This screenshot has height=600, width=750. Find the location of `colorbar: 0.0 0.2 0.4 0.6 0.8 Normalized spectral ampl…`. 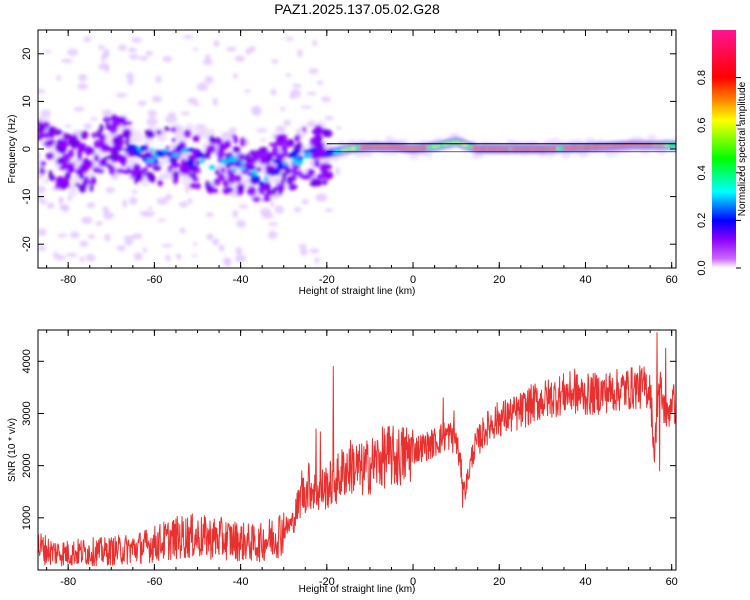

colorbar: 0.0 0.2 0.4 0.6 0.8 Normalized spectral ampl… is located at coordinates (722, 153).